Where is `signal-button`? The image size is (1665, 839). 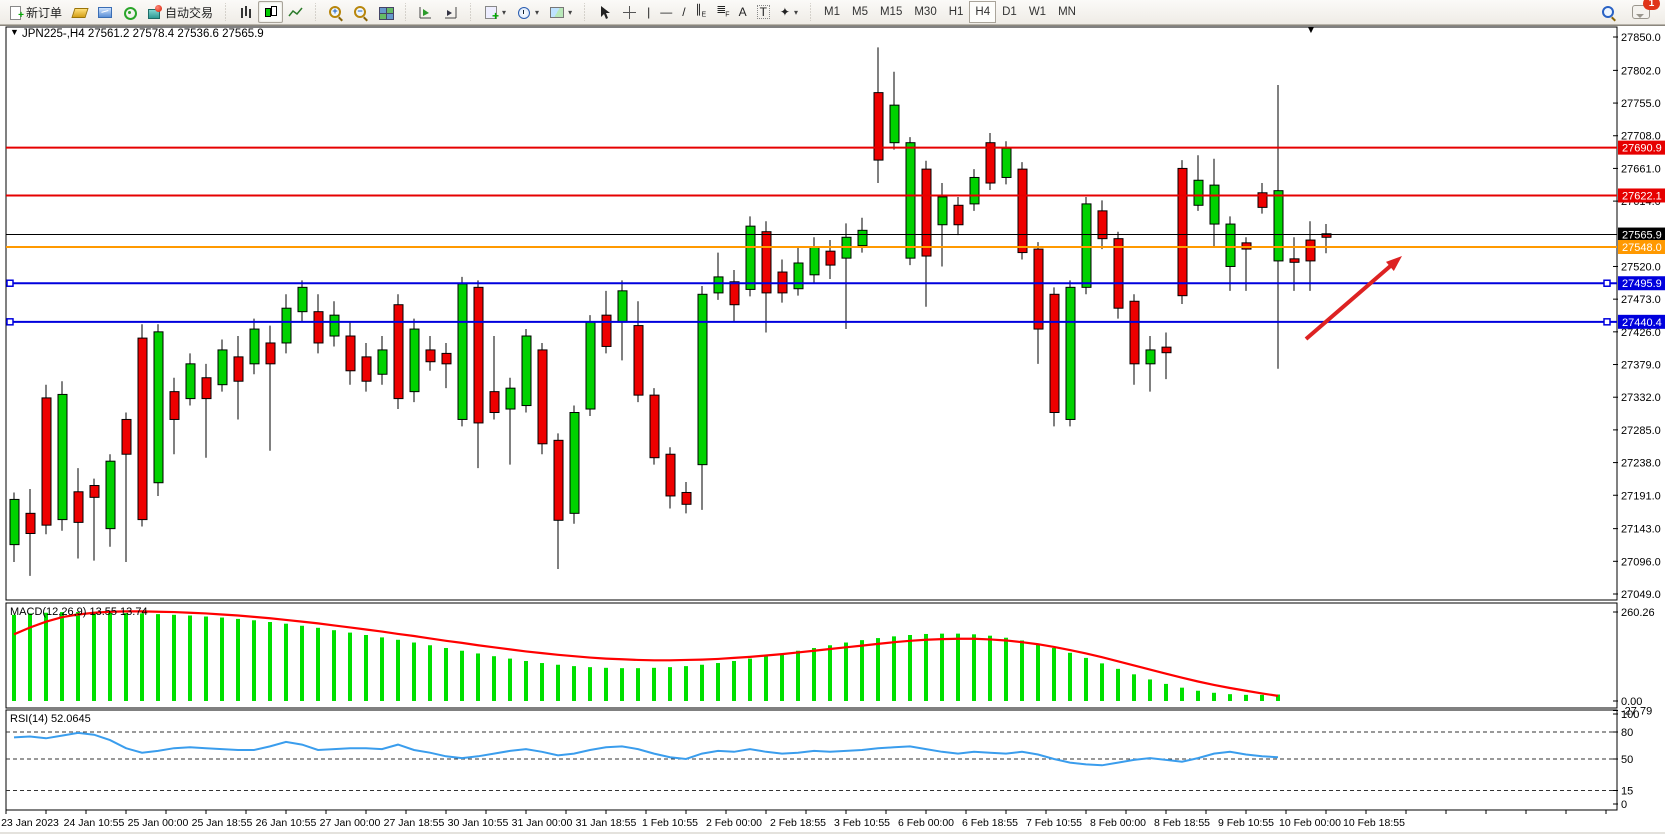 signal-button is located at coordinates (129, 12).